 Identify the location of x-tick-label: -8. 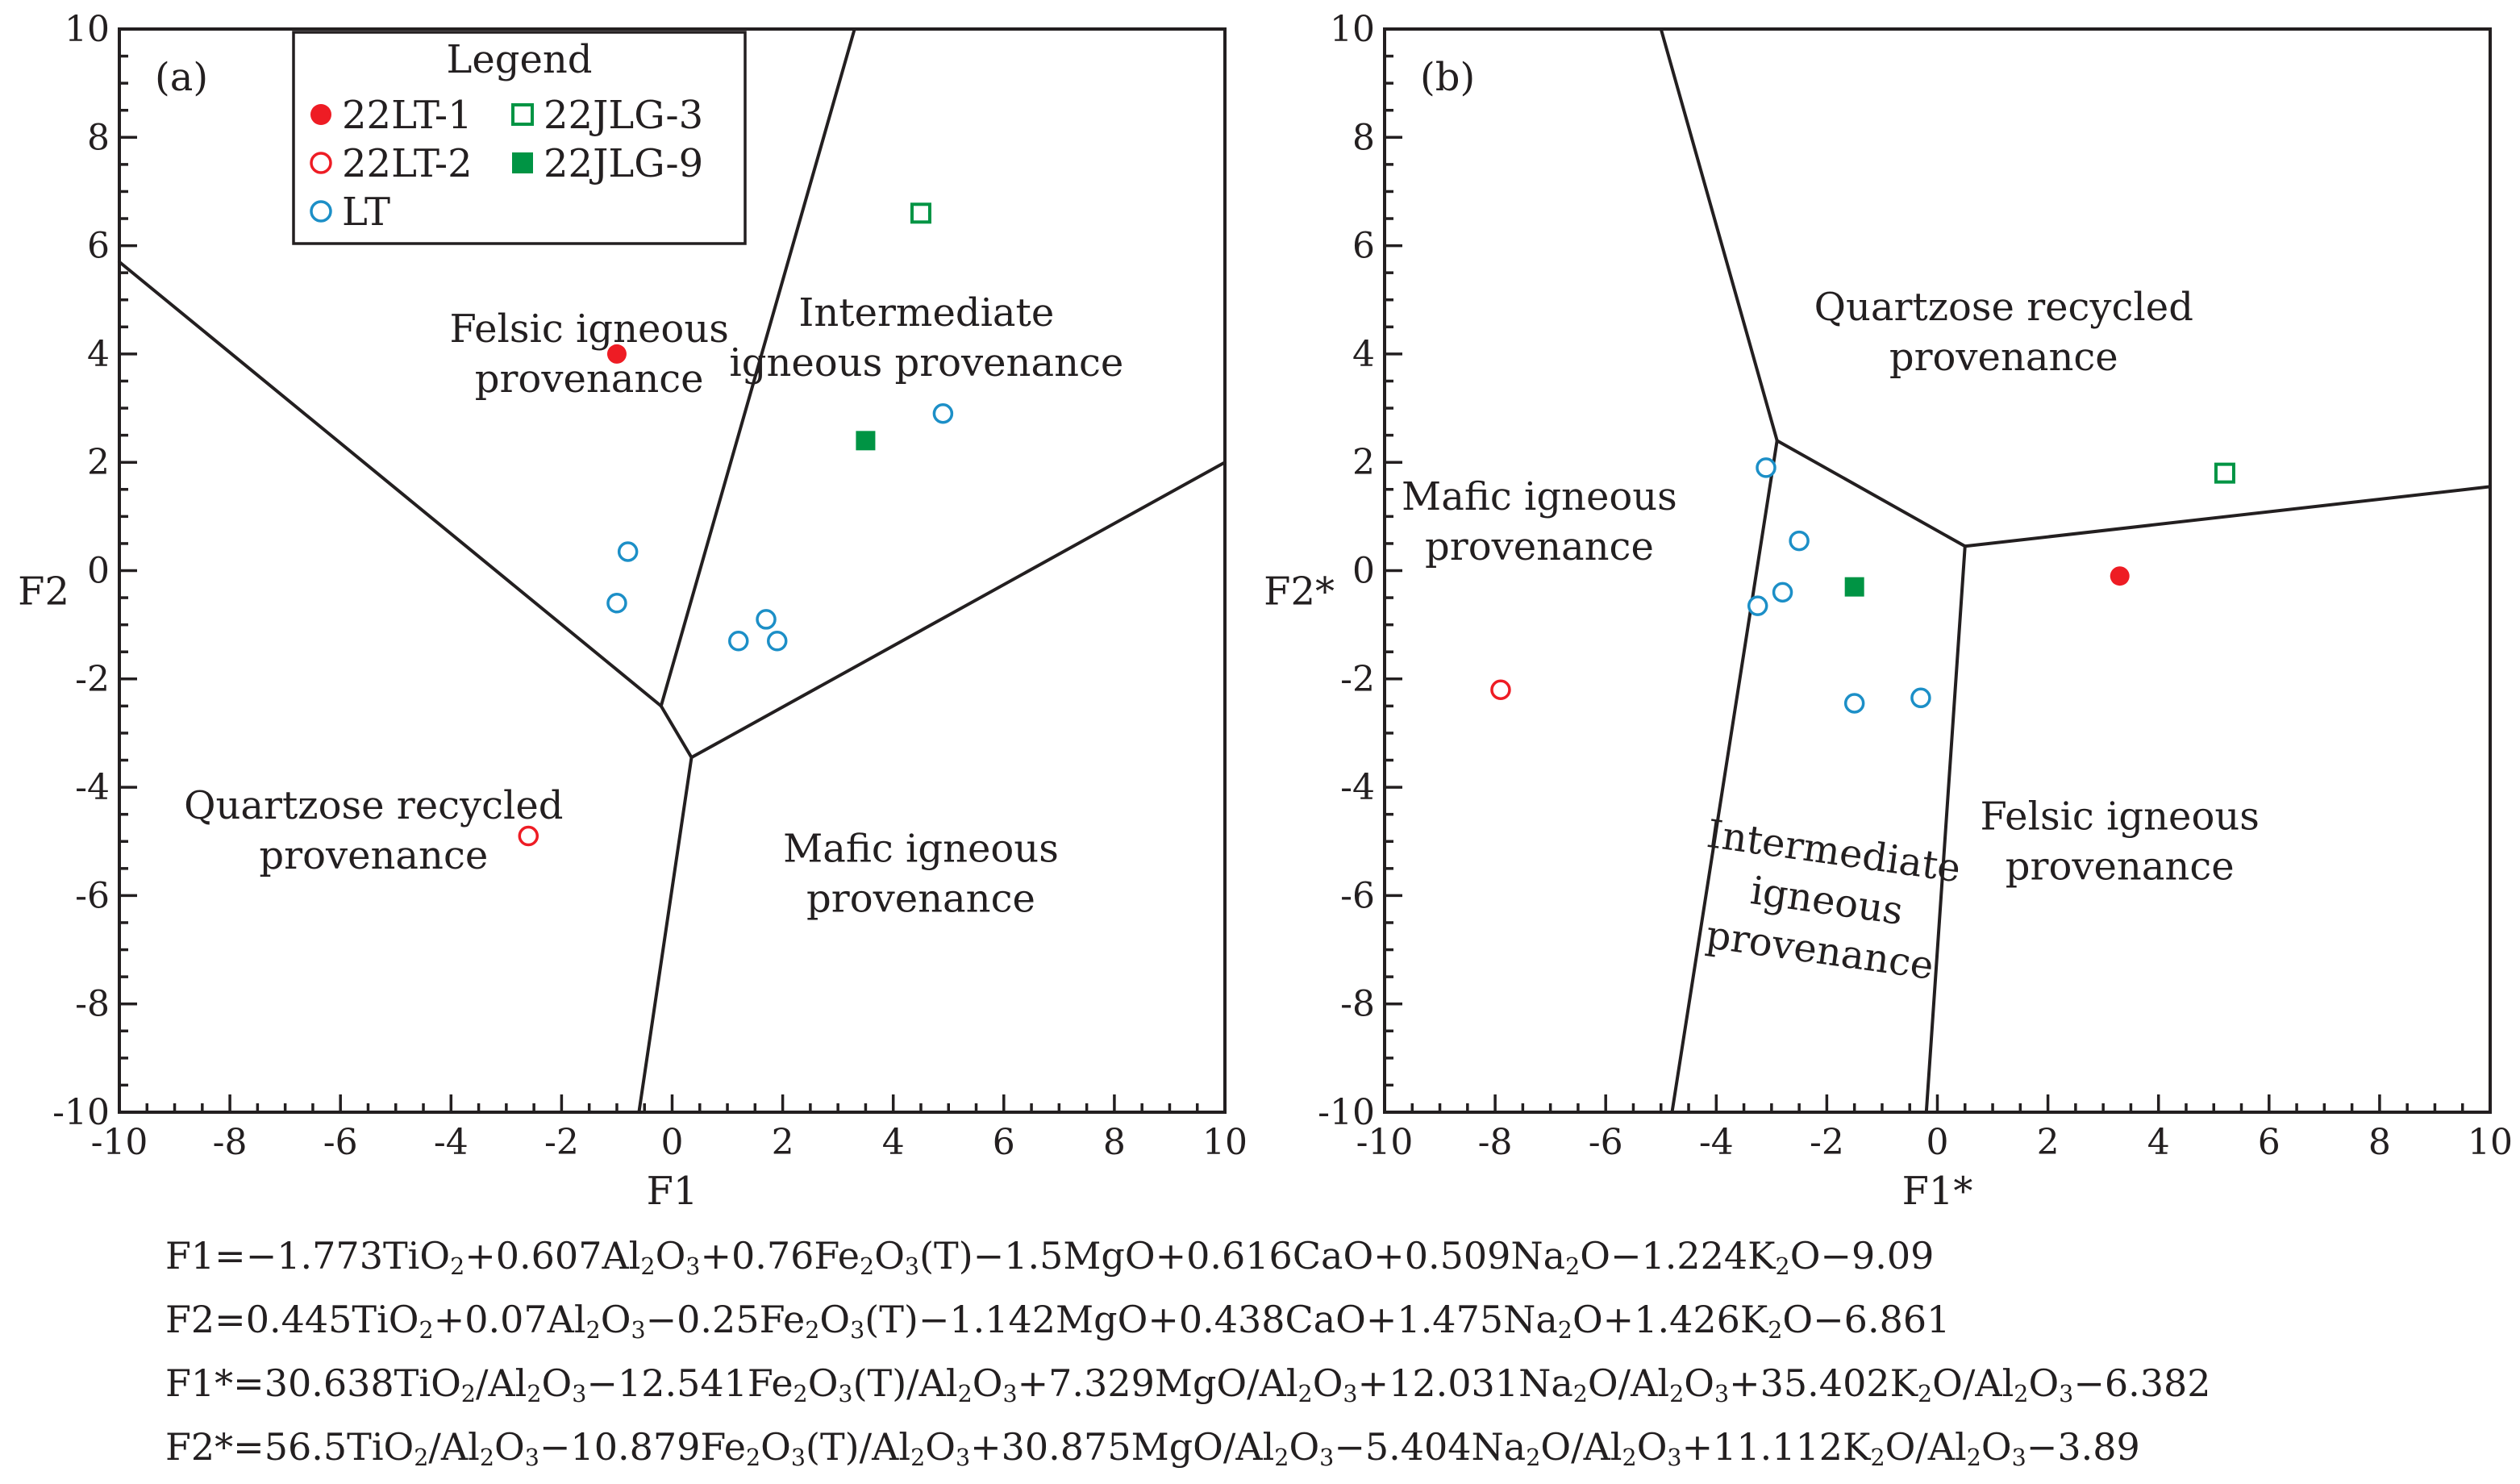
(1495, 1142).